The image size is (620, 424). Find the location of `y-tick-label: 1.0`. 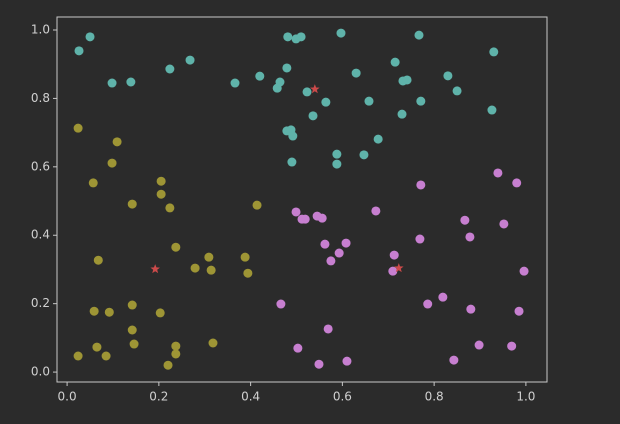

y-tick-label: 1.0 is located at coordinates (40, 29).